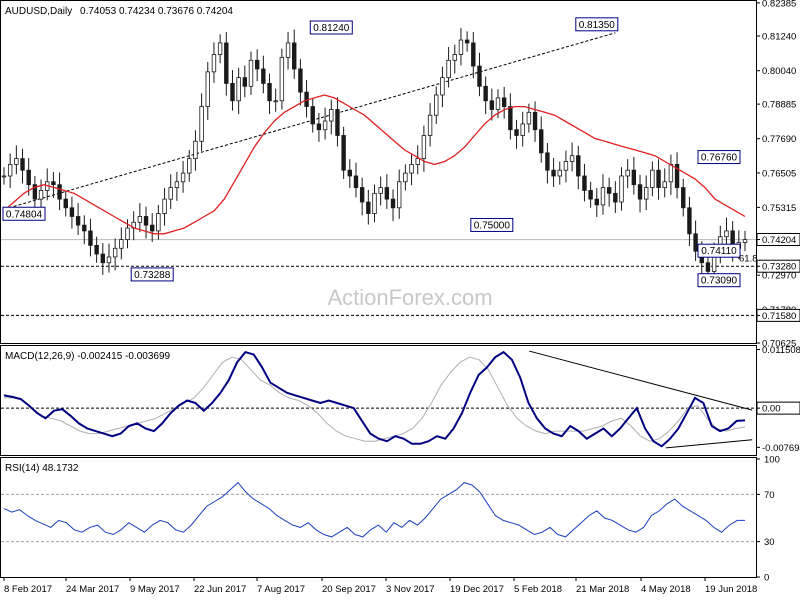 This screenshot has height=600, width=800. I want to click on price-annotation: 0.75000, so click(492, 224).